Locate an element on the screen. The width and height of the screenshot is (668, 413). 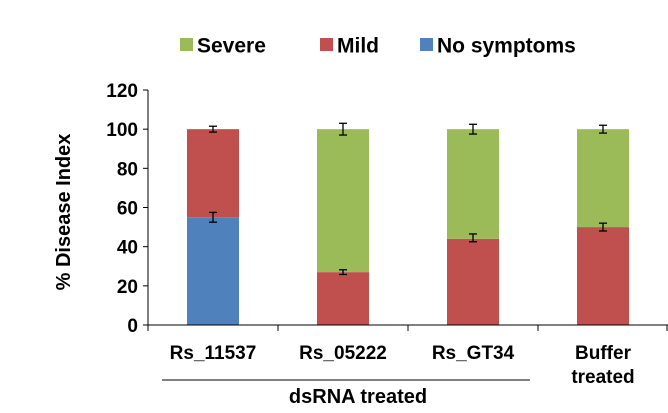
error-bar-rs-05222-severe is located at coordinates (343, 129).